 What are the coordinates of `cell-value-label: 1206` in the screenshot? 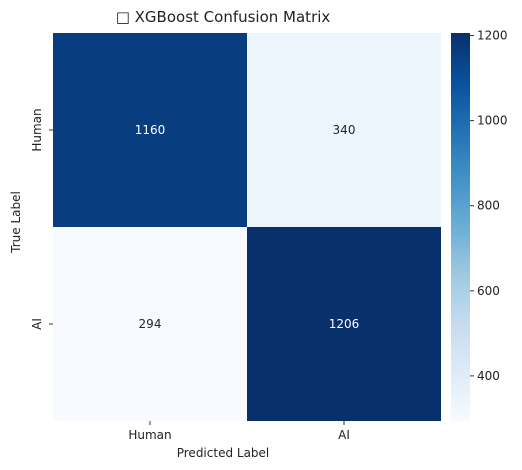 It's located at (344, 324).